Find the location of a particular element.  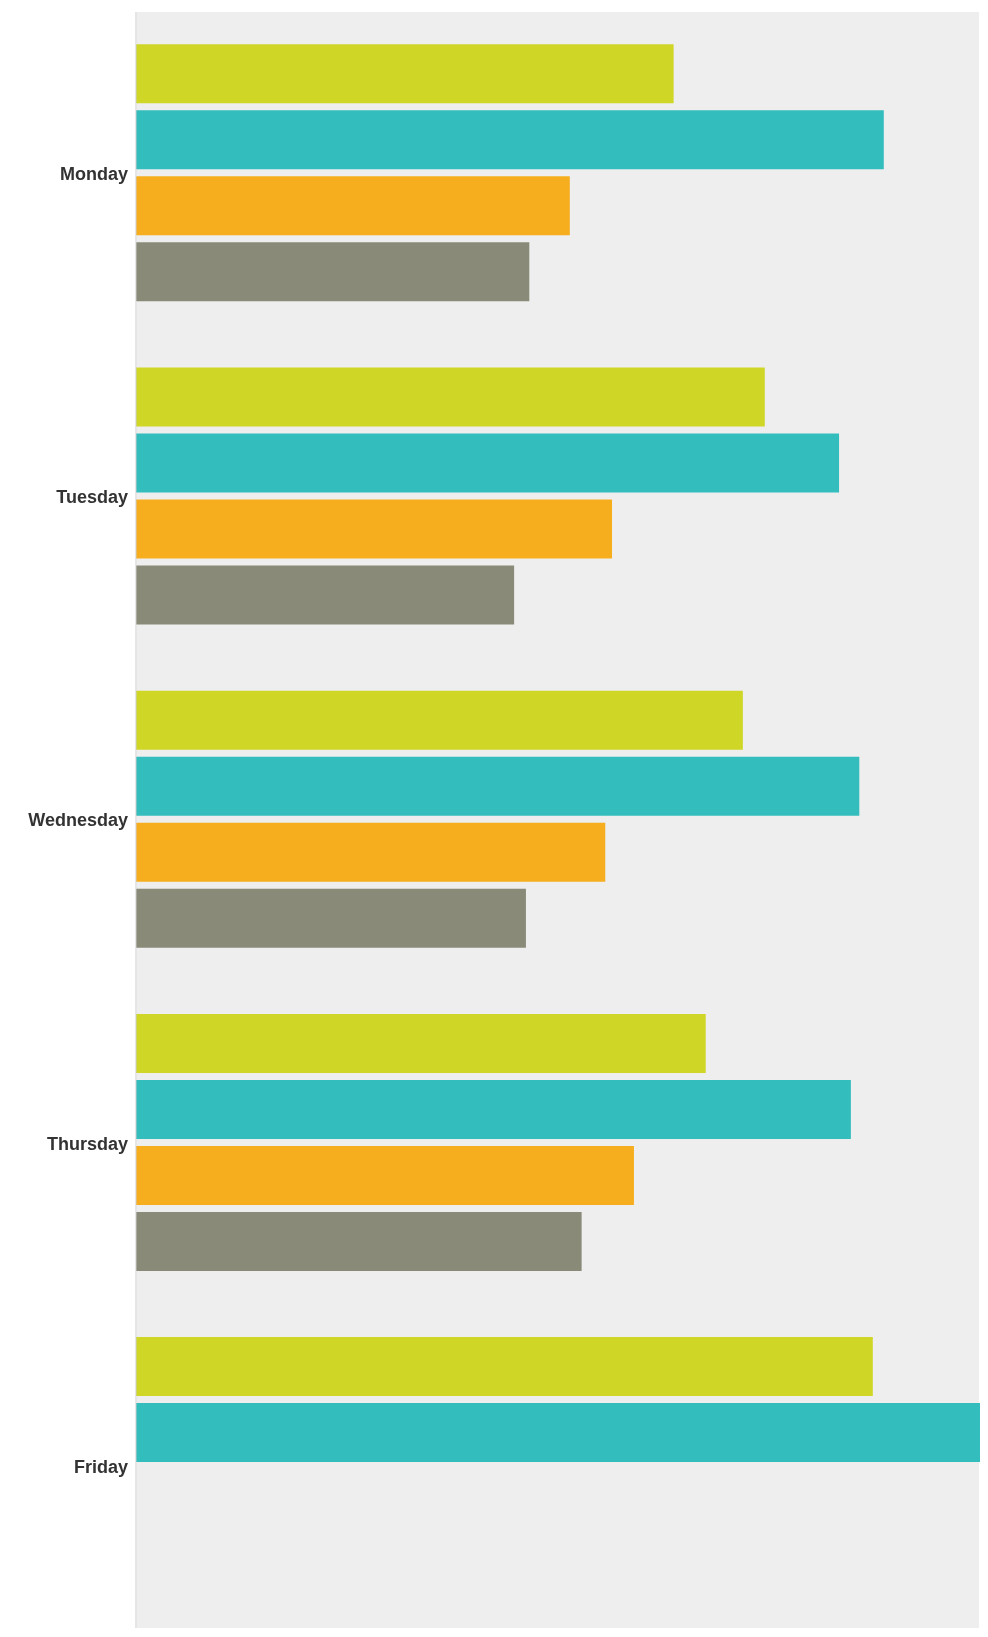

y-tick-label: Friday is located at coordinates (100, 1466).